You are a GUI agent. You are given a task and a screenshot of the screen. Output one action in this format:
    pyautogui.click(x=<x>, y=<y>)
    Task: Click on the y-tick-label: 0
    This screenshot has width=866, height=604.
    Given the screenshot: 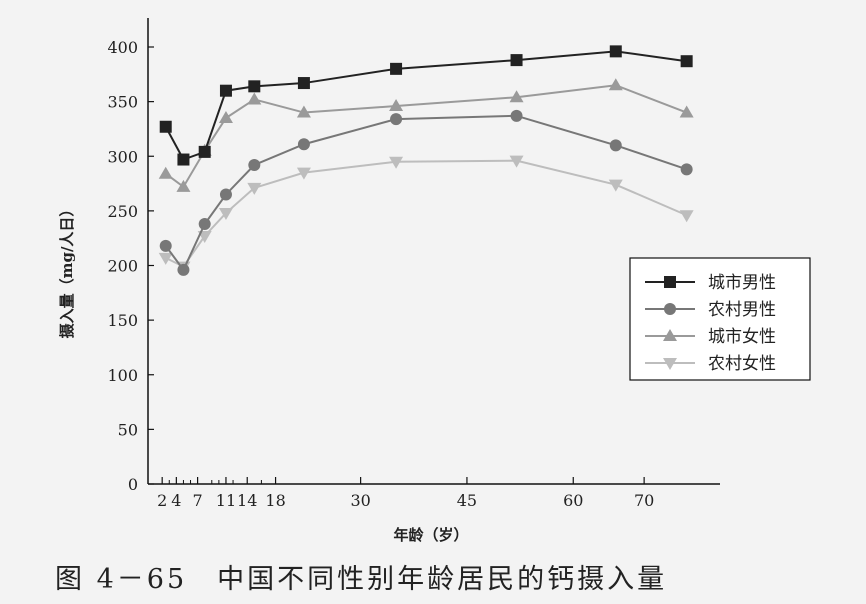 What is the action you would take?
    pyautogui.click(x=133, y=484)
    